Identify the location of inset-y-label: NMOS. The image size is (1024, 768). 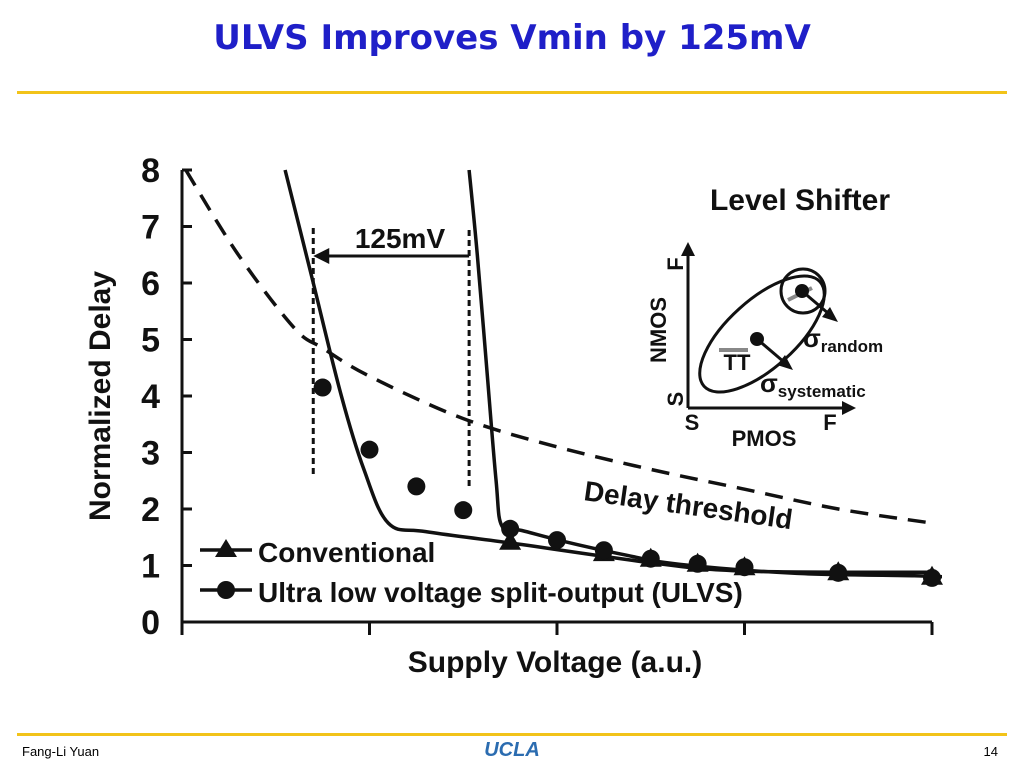
(658, 330).